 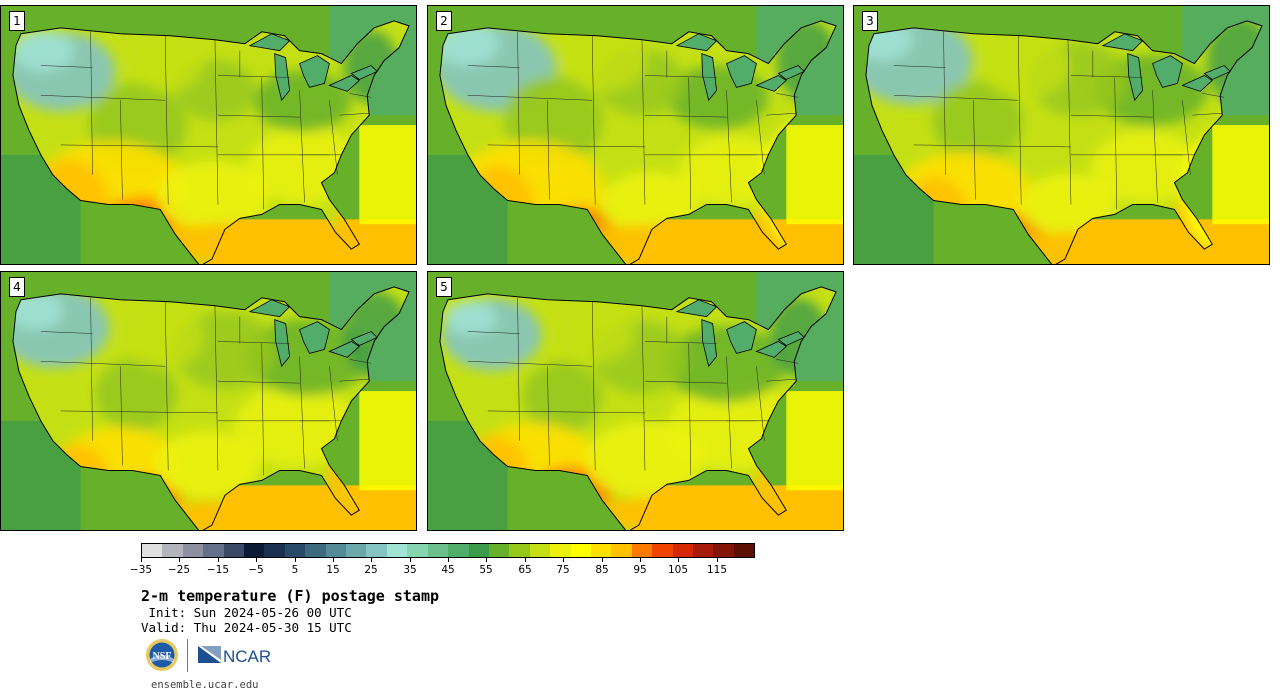 I want to click on logo-separator, so click(x=187, y=655).